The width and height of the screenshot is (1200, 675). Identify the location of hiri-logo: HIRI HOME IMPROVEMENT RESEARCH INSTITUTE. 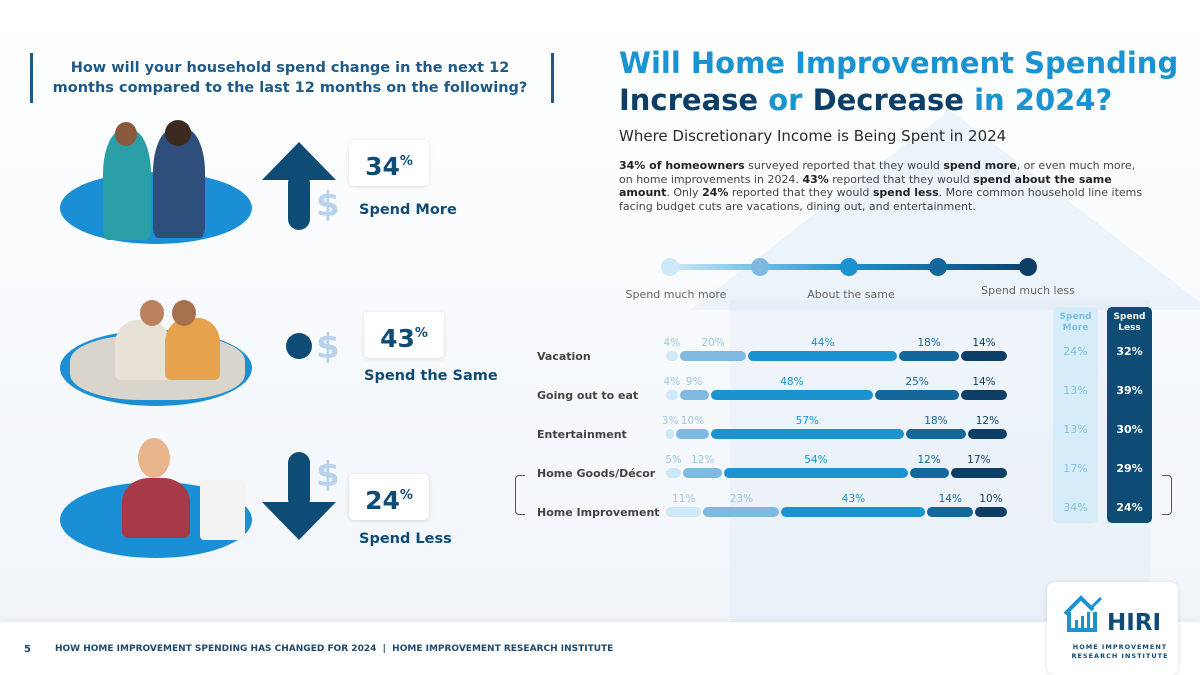
(1112, 628).